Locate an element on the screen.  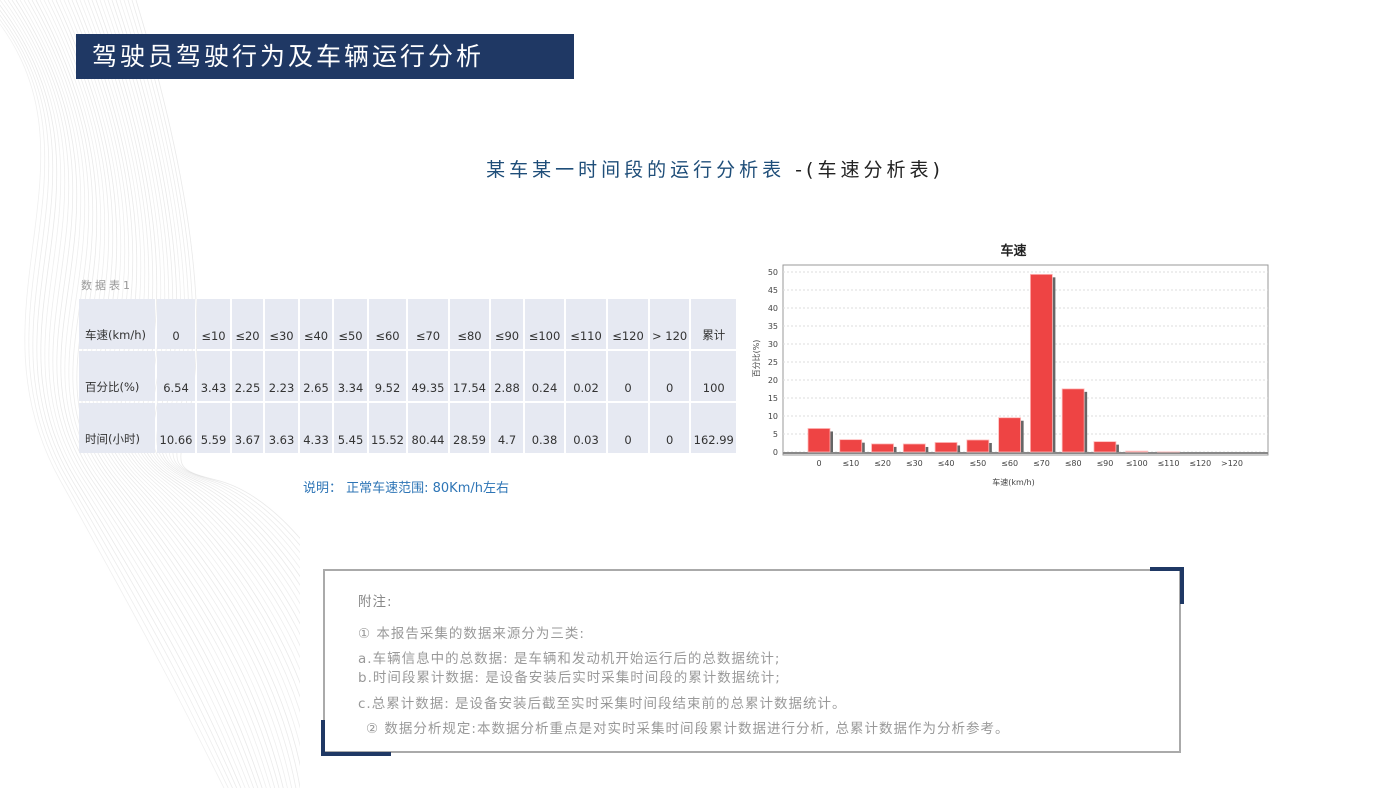
table-cell: ≤100 is located at coordinates (544, 324).